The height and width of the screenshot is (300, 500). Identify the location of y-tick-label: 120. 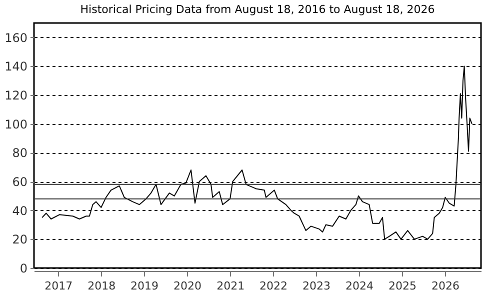
(16, 95).